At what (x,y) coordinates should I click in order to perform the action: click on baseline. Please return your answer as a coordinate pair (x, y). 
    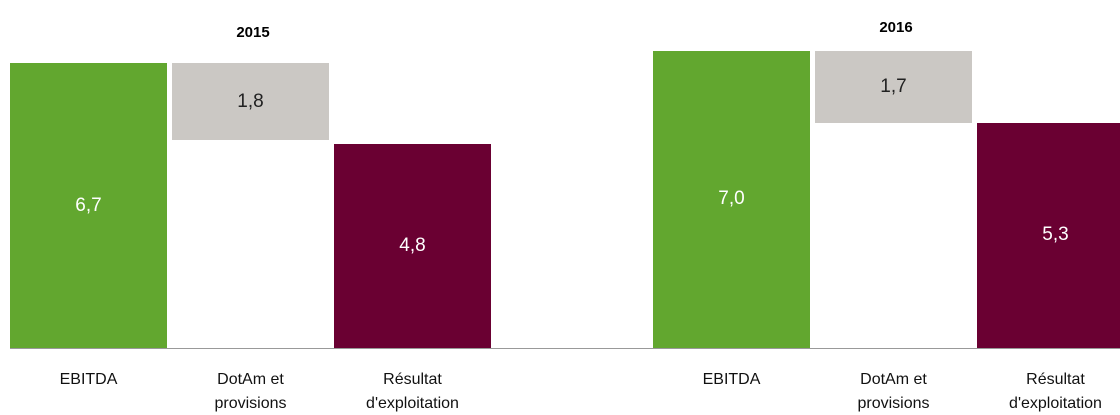
    Looking at the image, I should click on (565, 348).